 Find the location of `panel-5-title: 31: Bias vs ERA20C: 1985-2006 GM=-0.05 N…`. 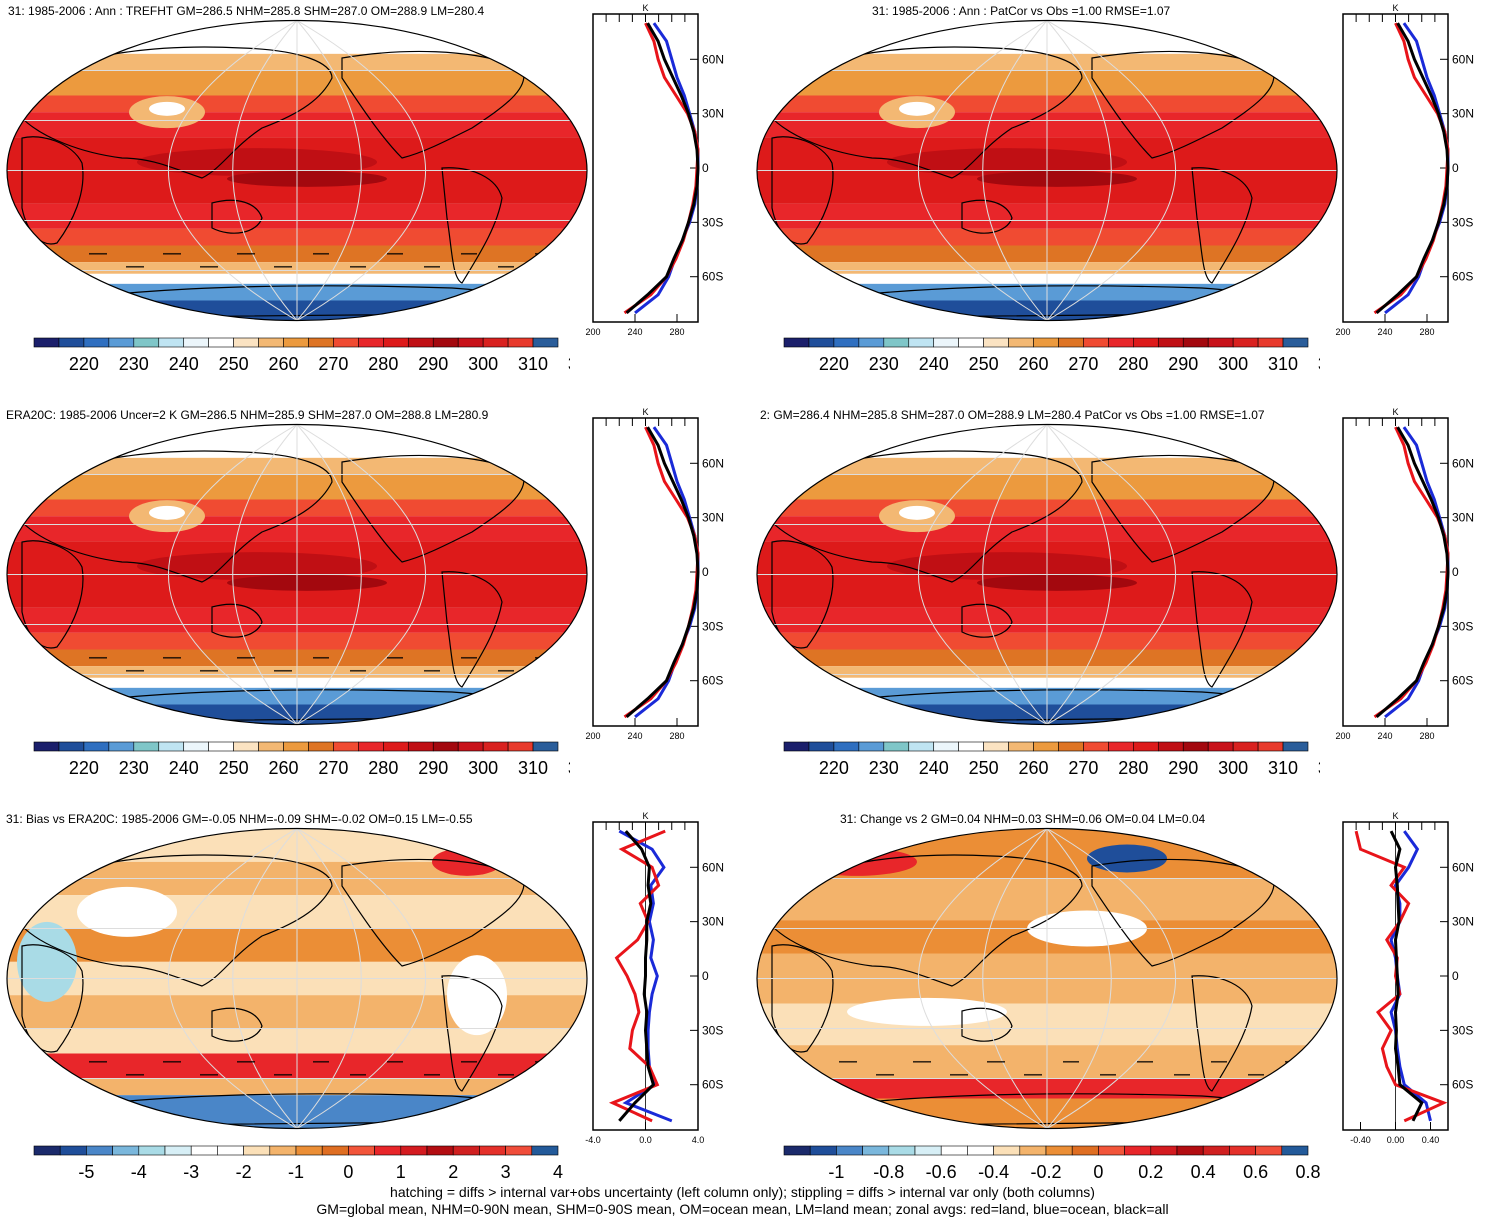

panel-5-title: 31: Bias vs ERA20C: 1985-2006 GM=-0.05 N… is located at coordinates (239, 819).